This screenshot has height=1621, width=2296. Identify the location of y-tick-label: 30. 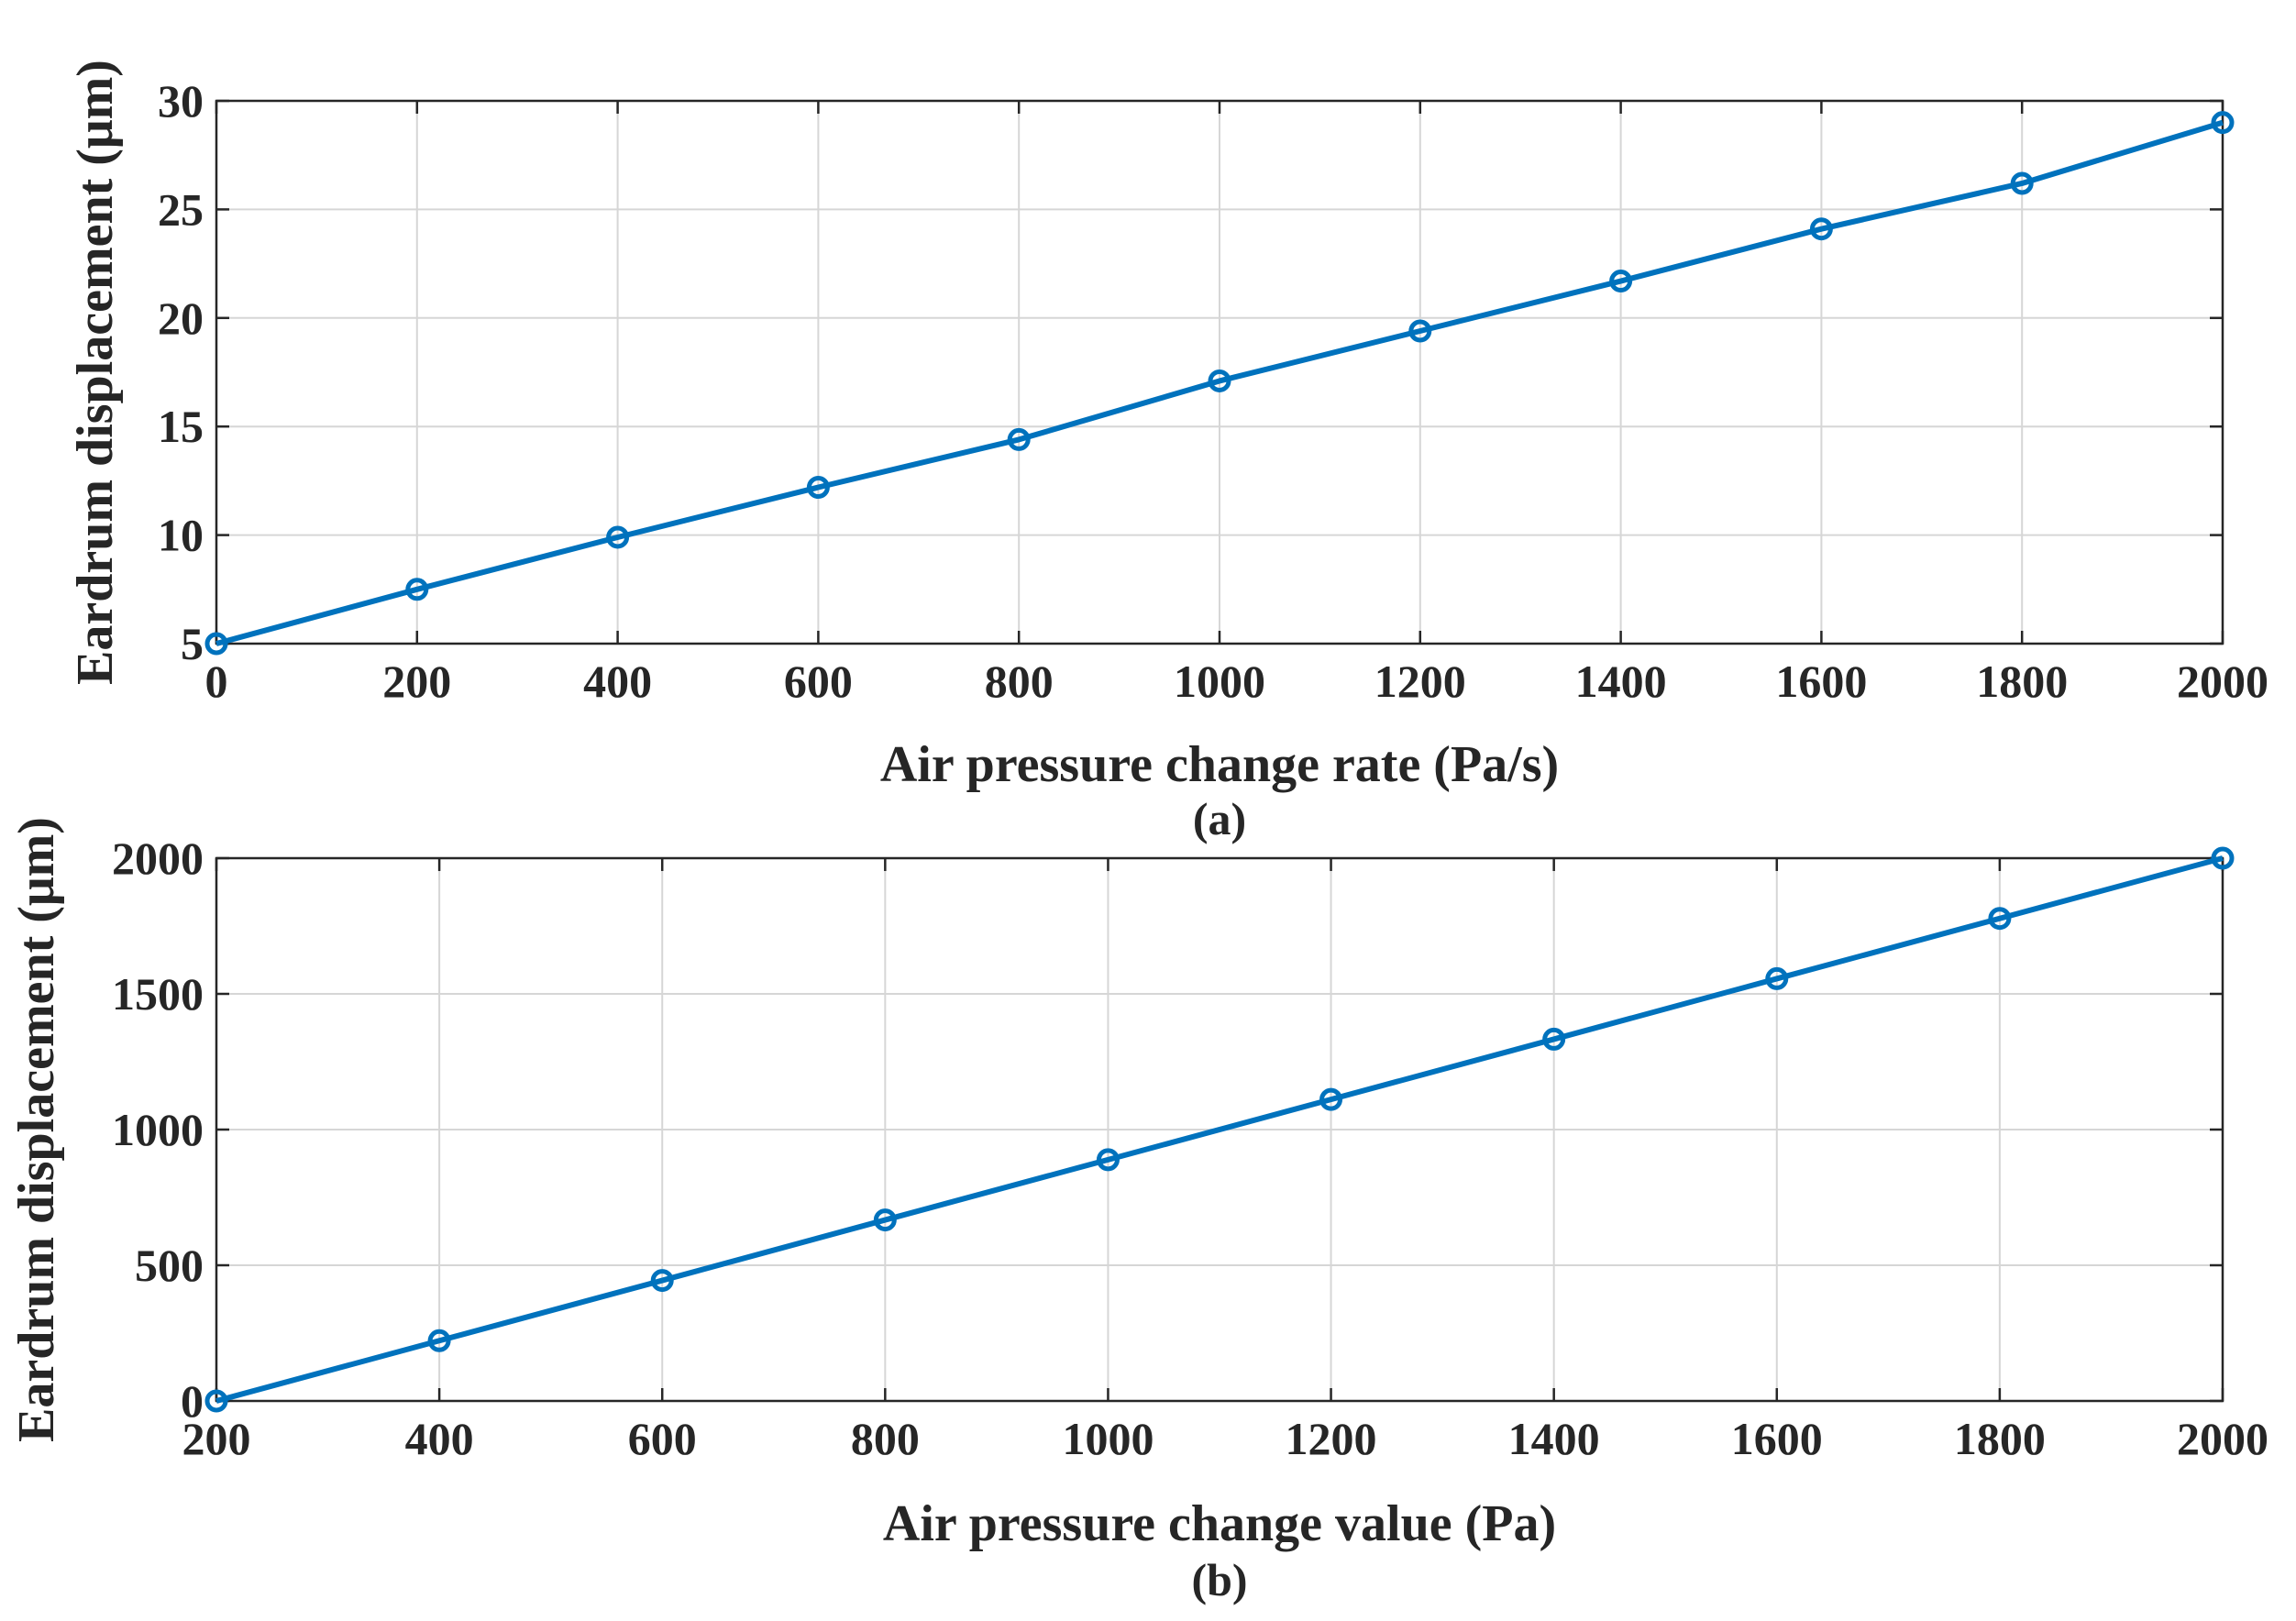
(181, 101).